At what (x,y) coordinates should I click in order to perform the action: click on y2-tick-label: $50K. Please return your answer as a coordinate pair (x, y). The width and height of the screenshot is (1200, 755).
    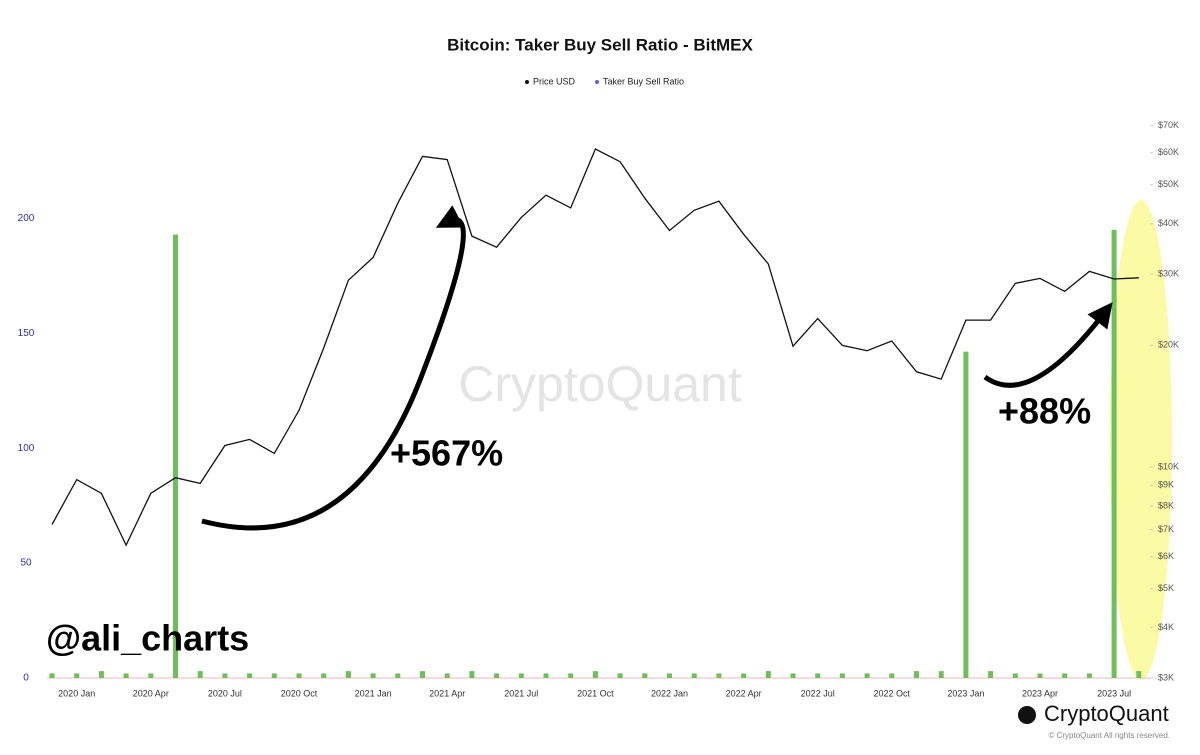
    Looking at the image, I should click on (1168, 184).